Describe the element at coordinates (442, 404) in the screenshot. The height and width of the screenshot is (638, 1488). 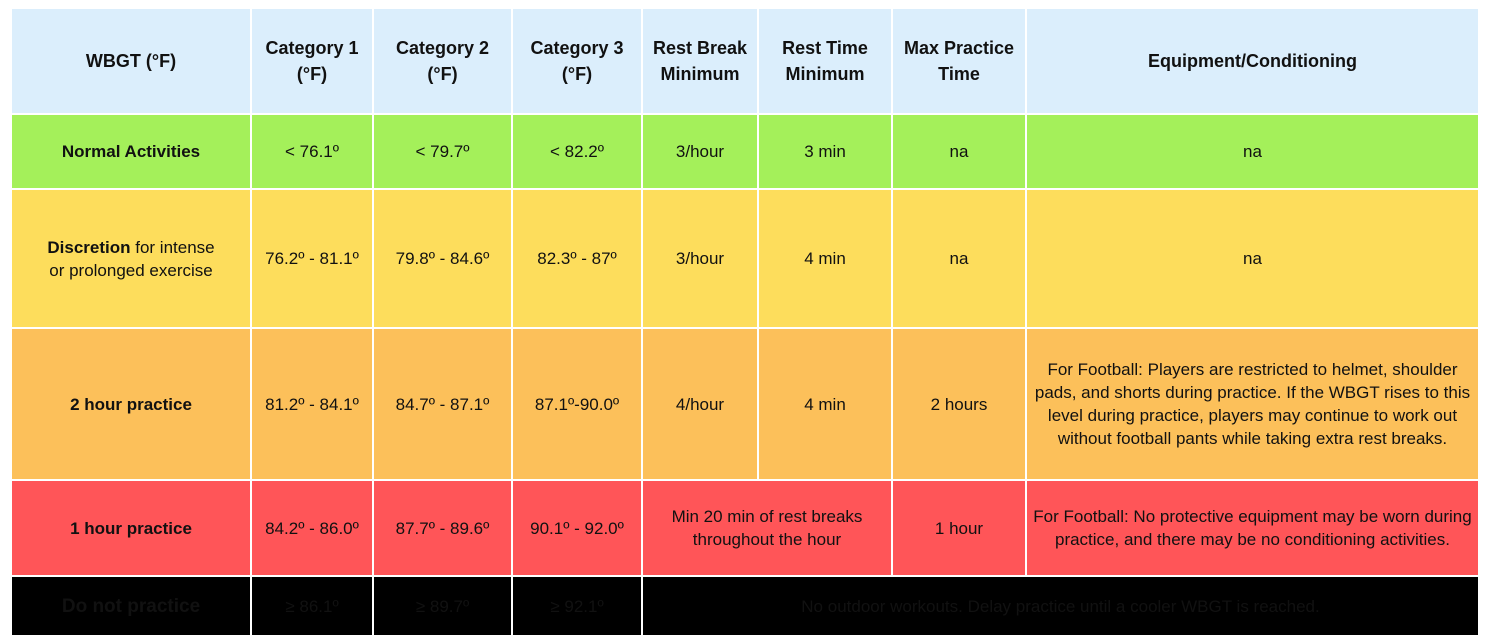
I see `cell-category-2: 84.7º - 87.1º` at that location.